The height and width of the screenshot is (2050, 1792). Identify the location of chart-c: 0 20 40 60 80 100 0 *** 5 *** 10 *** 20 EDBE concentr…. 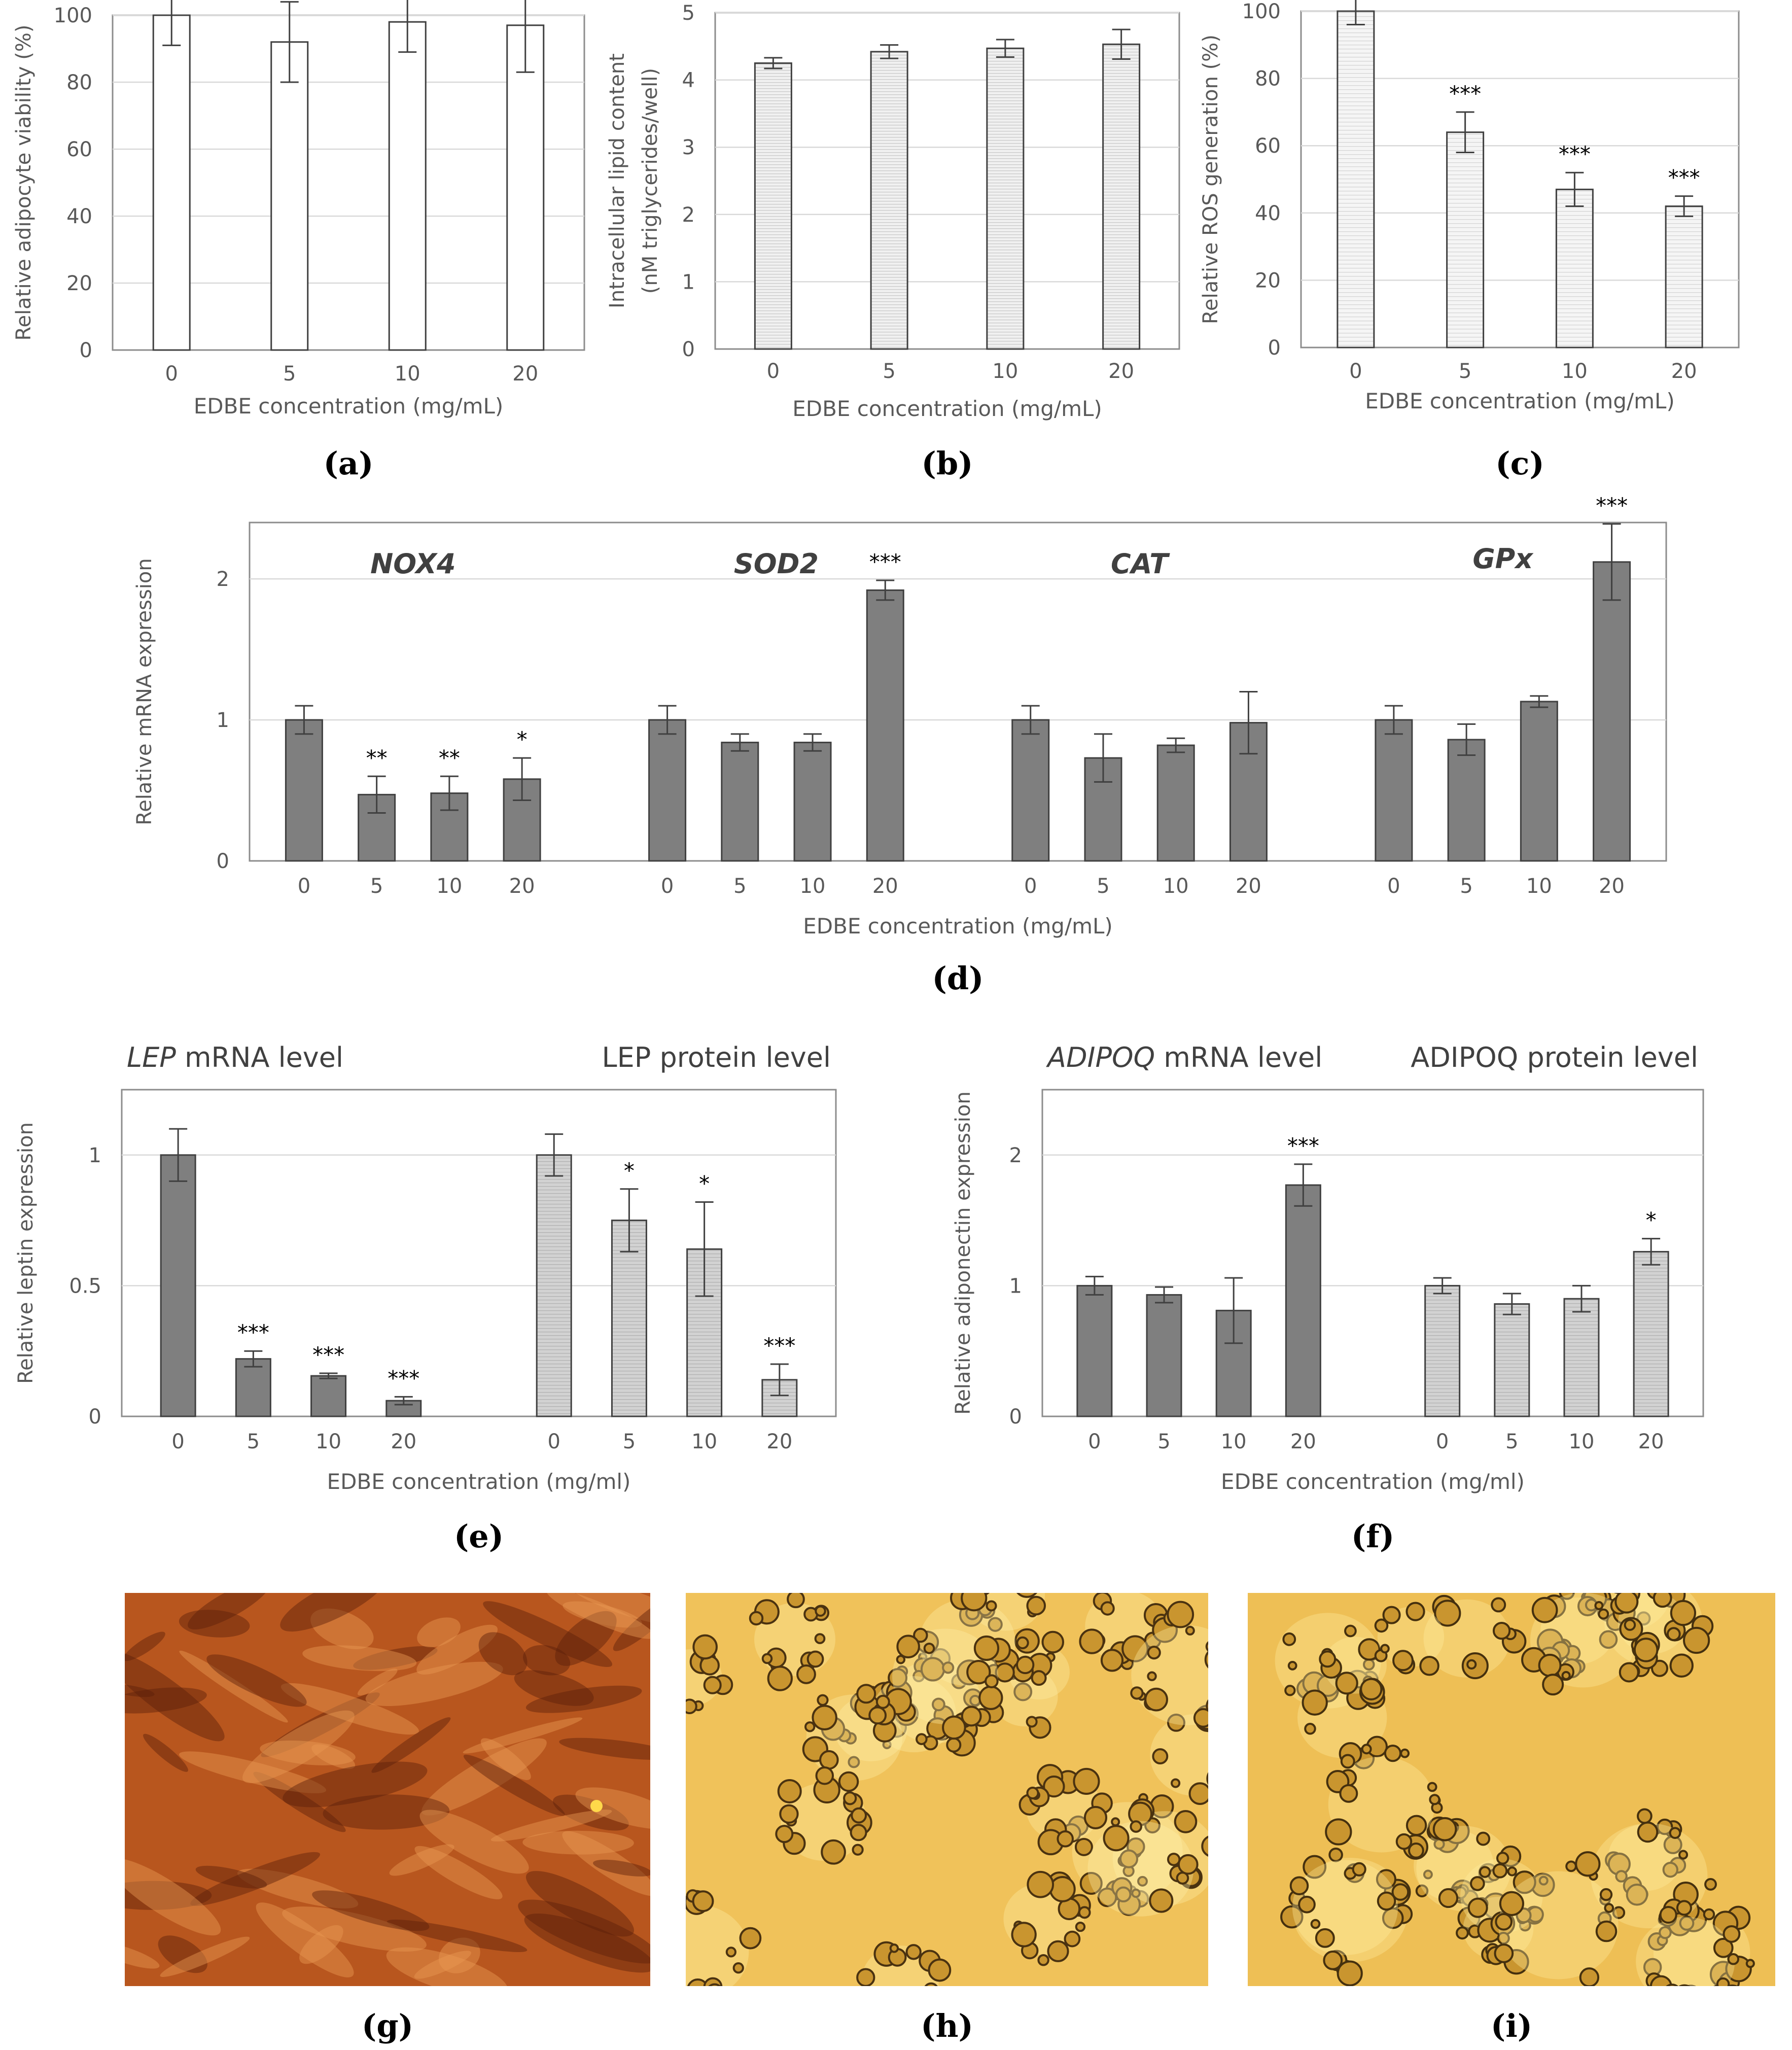
(1469, 241).